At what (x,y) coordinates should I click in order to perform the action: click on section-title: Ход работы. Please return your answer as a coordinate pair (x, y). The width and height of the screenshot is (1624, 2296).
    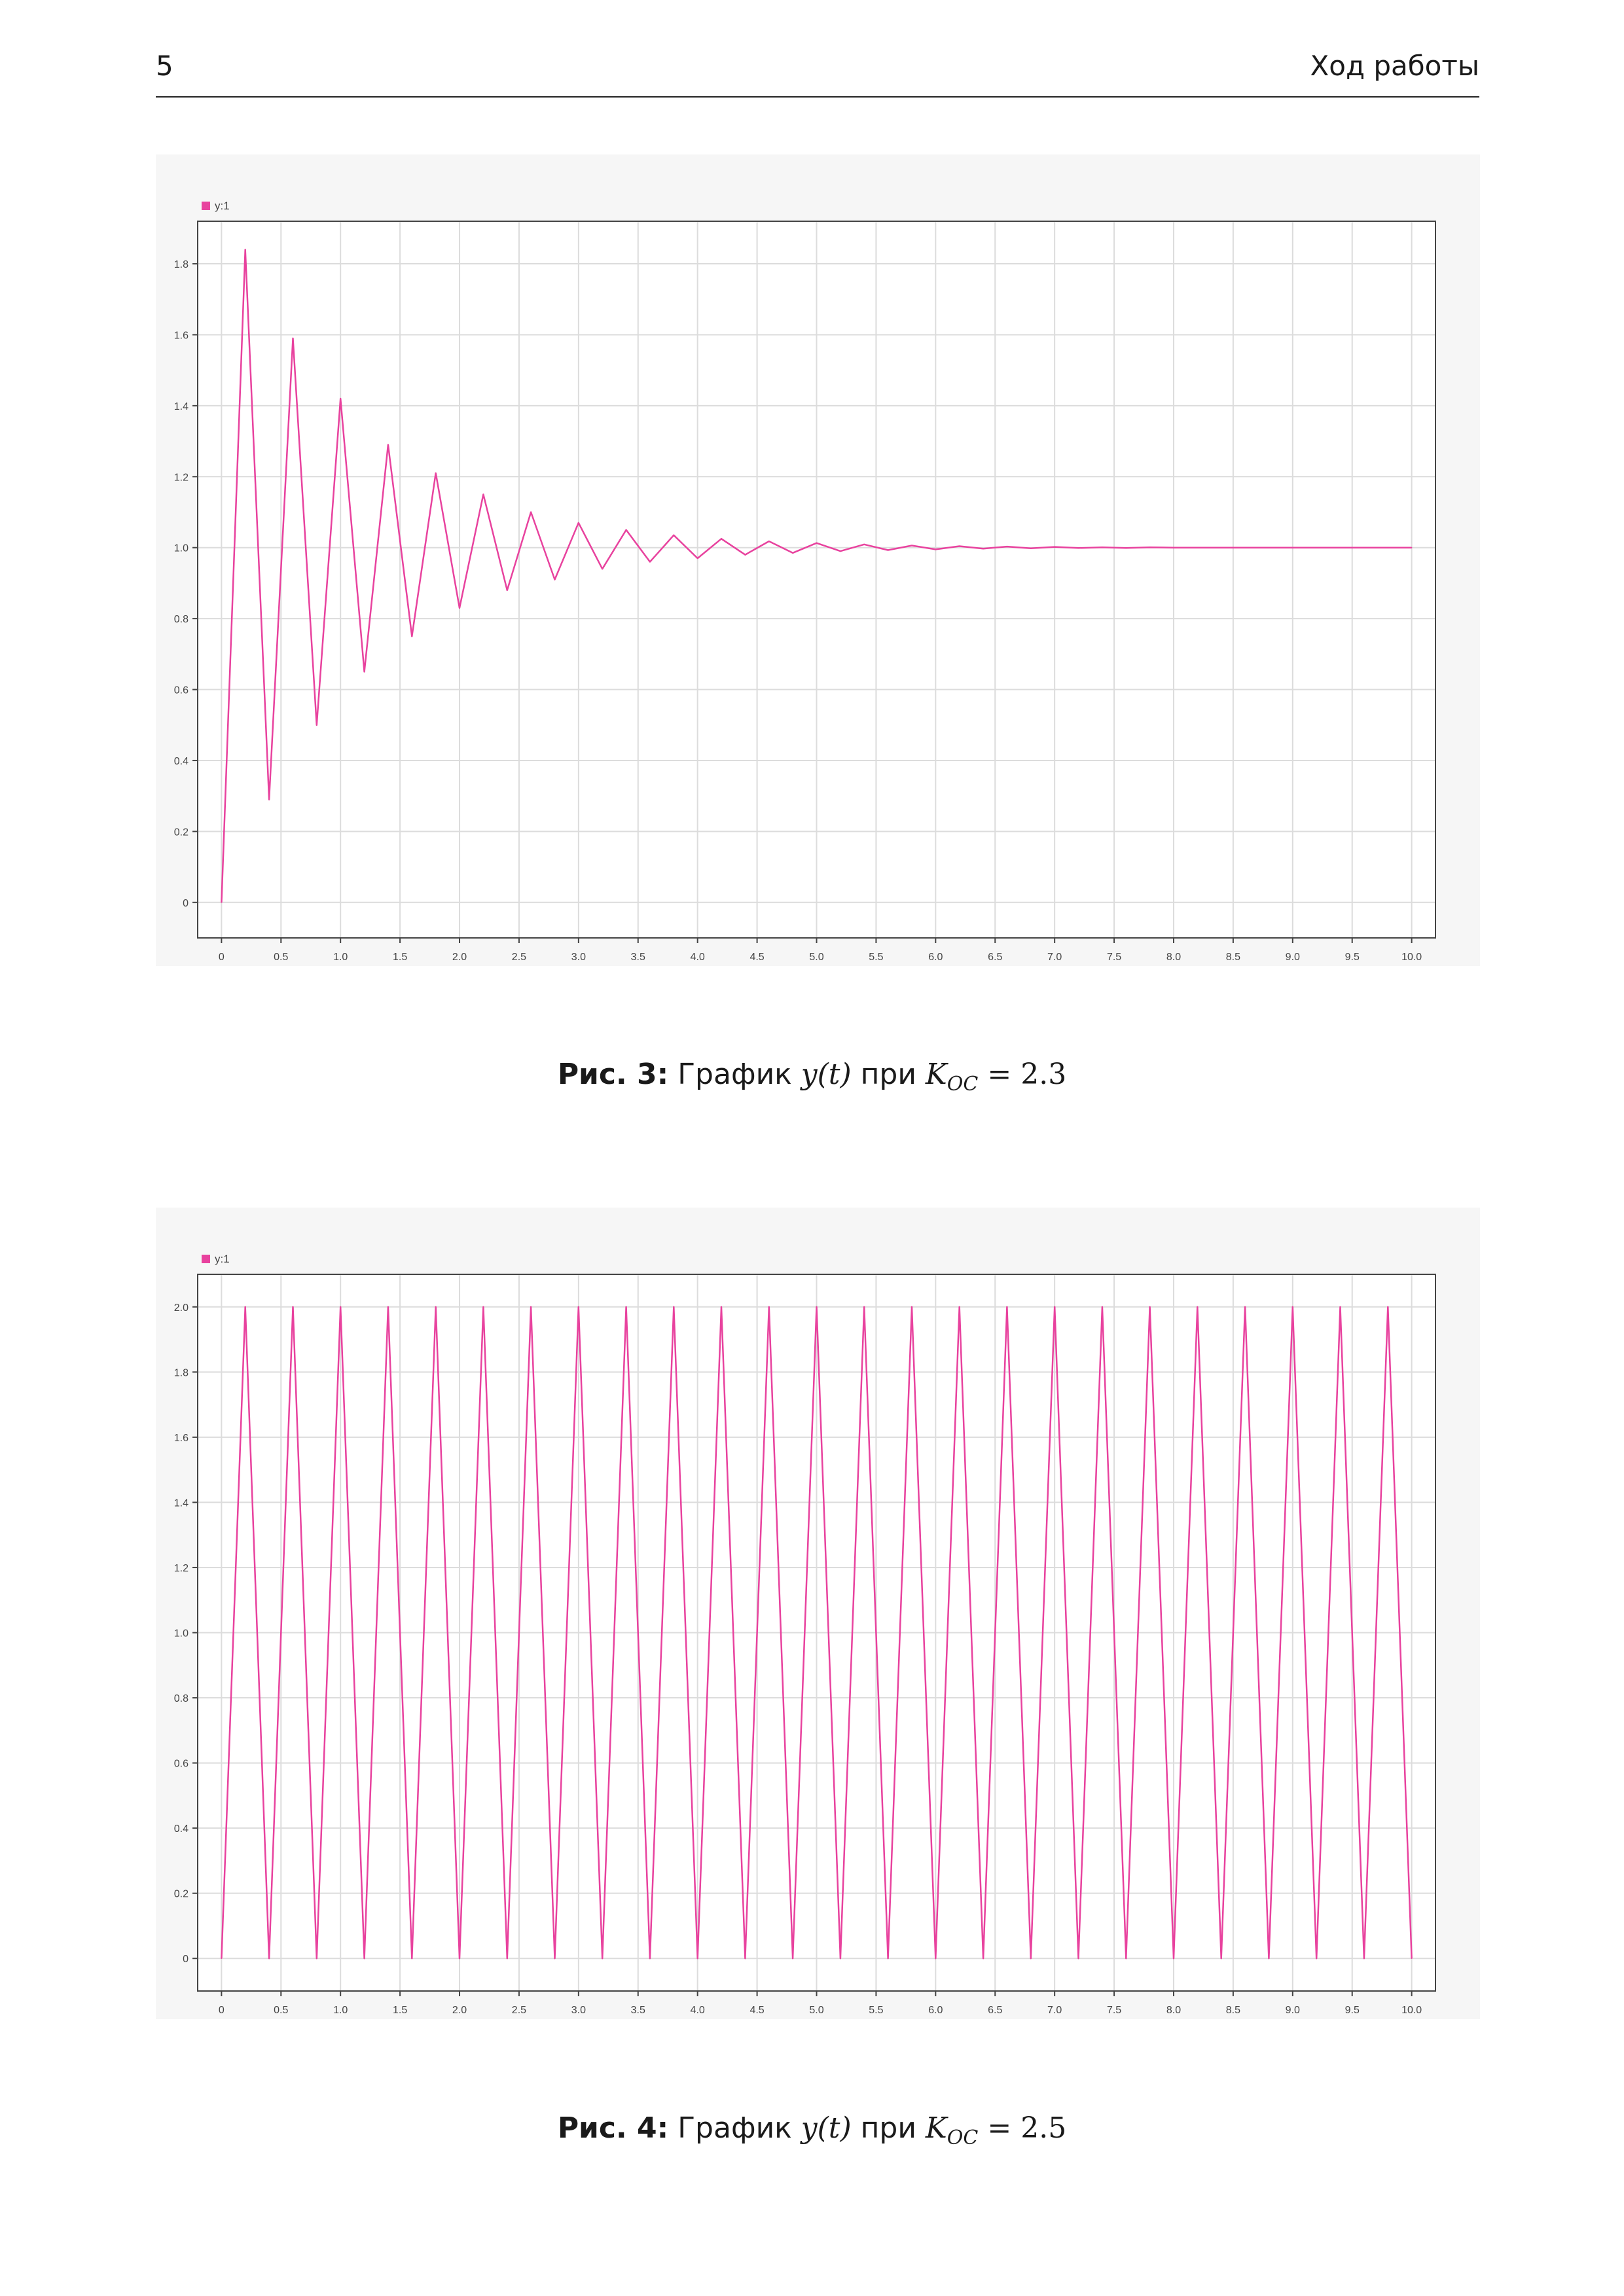
    Looking at the image, I should click on (1394, 66).